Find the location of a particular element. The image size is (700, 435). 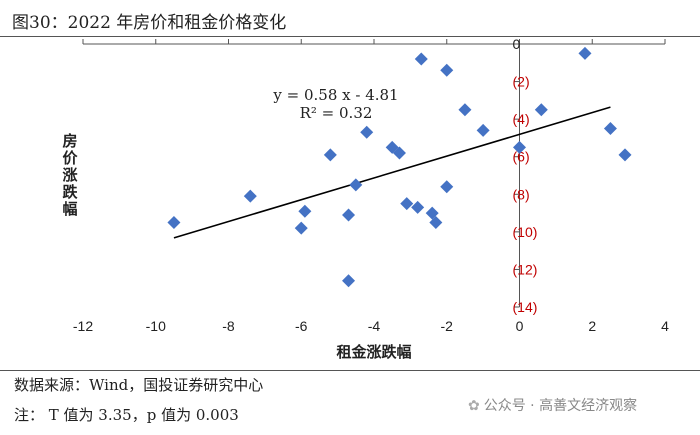

x-tick-label: -10 is located at coordinates (156, 326).